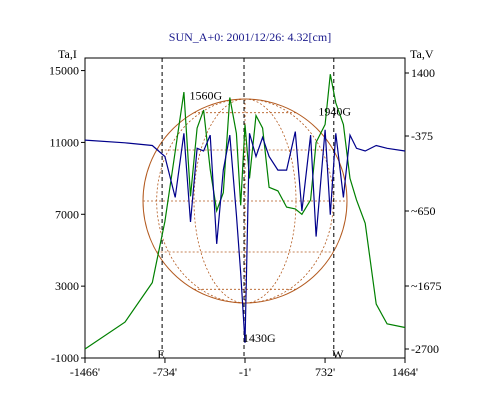 This screenshot has width=500, height=400. I want to click on right-tick-label: 1400, so click(423, 73).